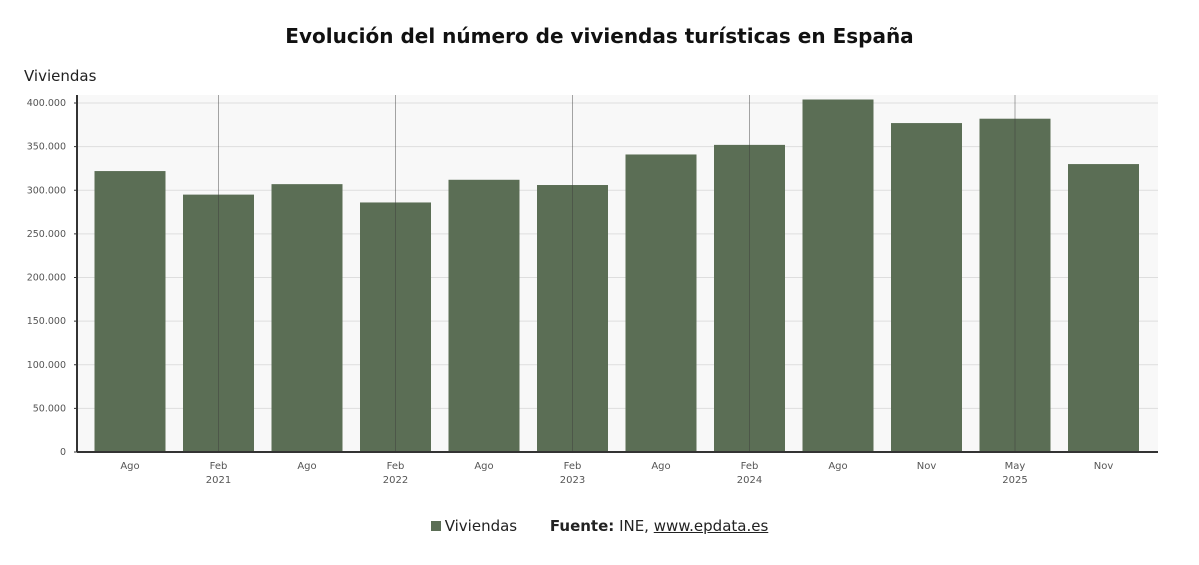 Image resolution: width=1199 pixels, height=565 pixels. Describe the element at coordinates (749, 480) in the screenshot. I see `year-label: 2024` at that location.